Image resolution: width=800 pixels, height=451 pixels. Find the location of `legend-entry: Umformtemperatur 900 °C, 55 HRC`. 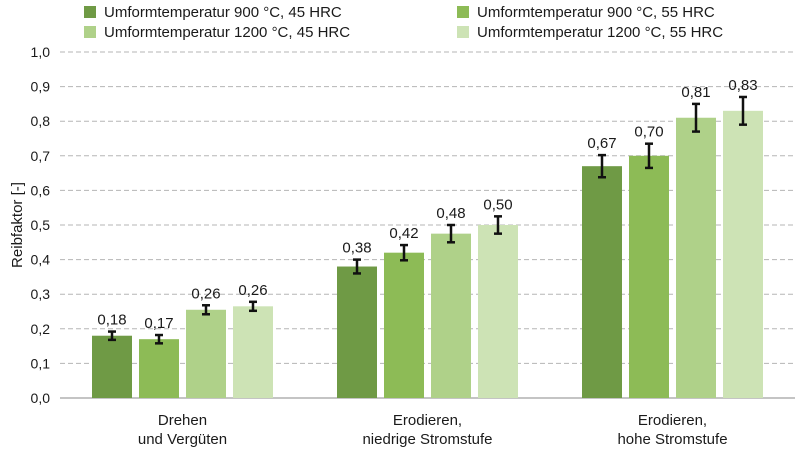

legend-entry: Umformtemperatur 900 °C, 55 HRC is located at coordinates (586, 12).